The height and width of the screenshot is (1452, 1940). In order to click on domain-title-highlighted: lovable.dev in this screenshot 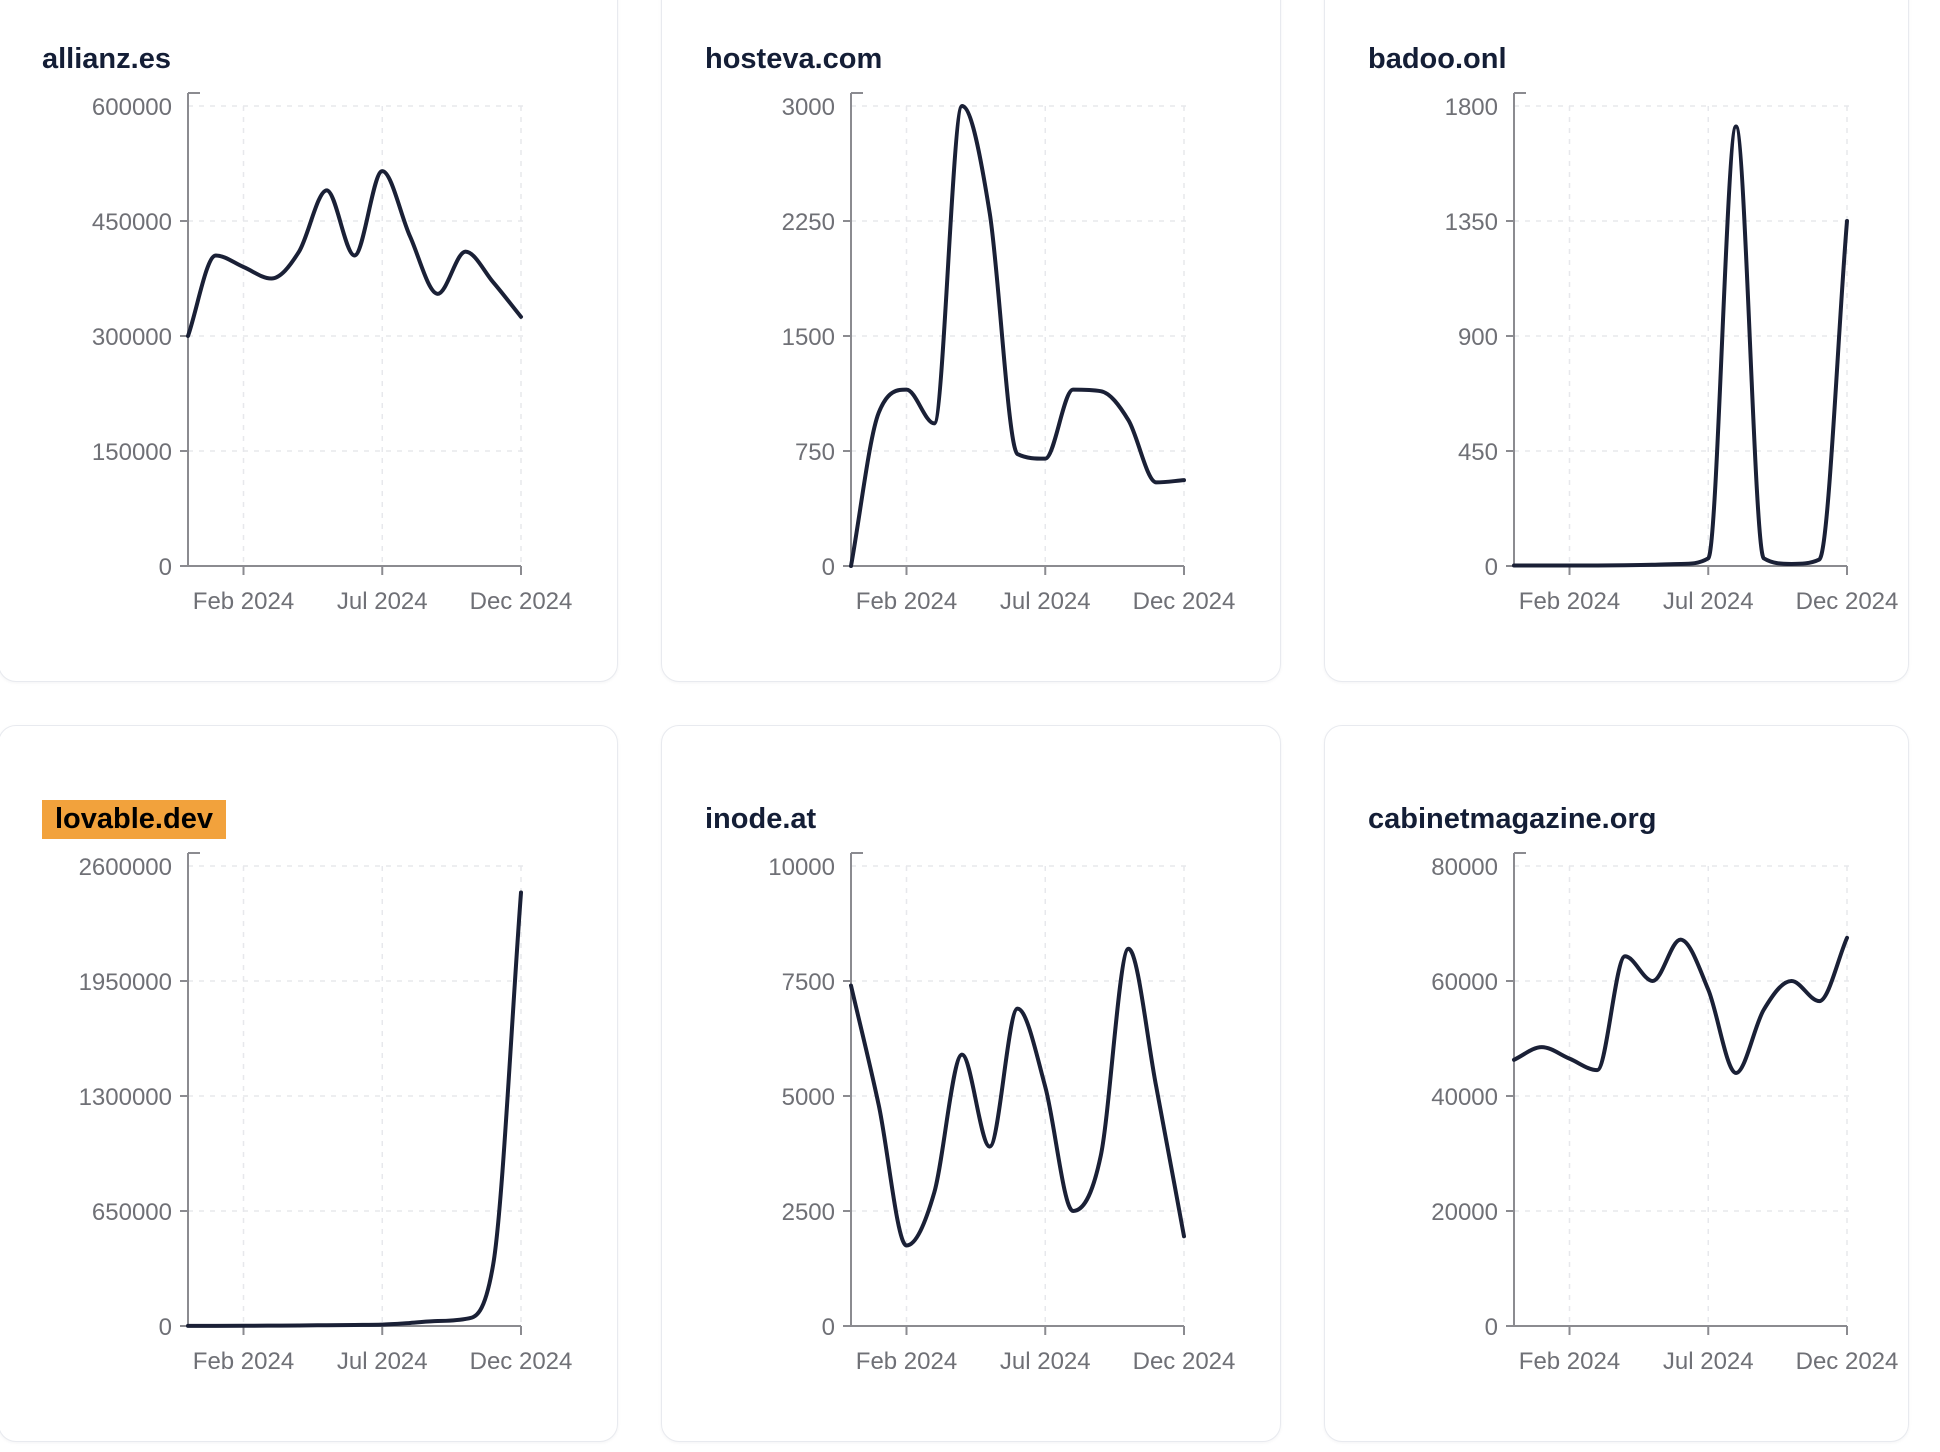, I will do `click(134, 820)`.